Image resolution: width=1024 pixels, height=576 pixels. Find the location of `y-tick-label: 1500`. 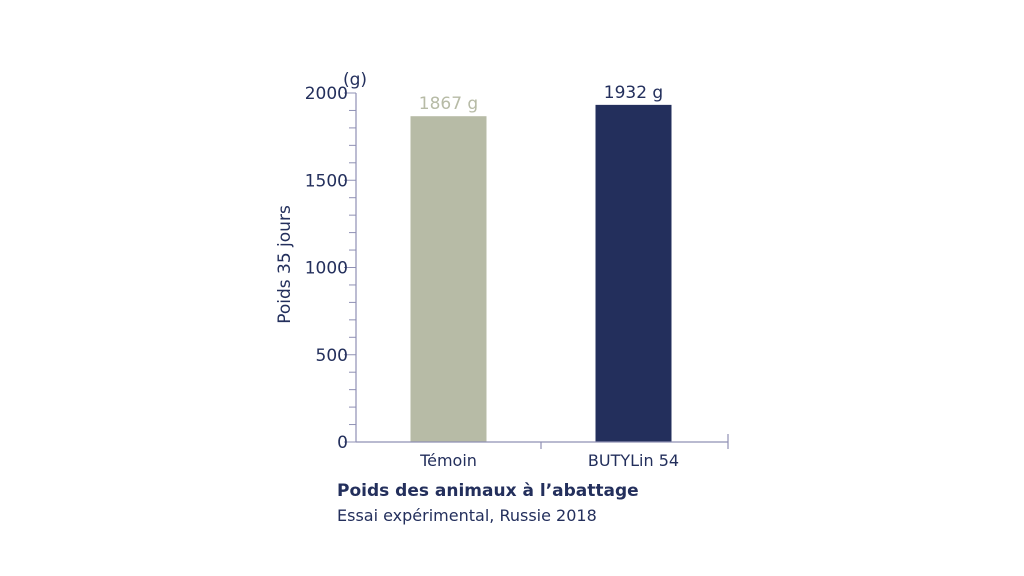

y-tick-label: 1500 is located at coordinates (326, 181).